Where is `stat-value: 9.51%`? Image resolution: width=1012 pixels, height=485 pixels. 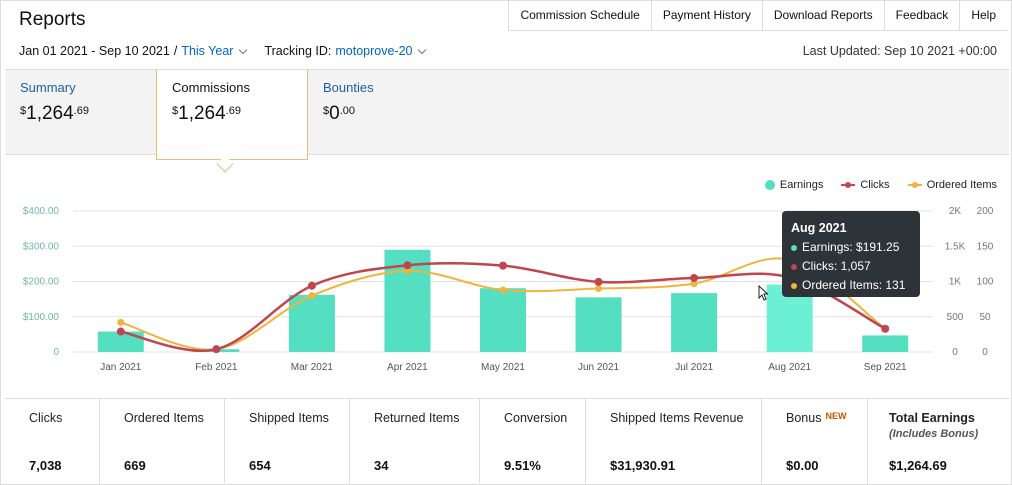
stat-value: 9.51% is located at coordinates (522, 465).